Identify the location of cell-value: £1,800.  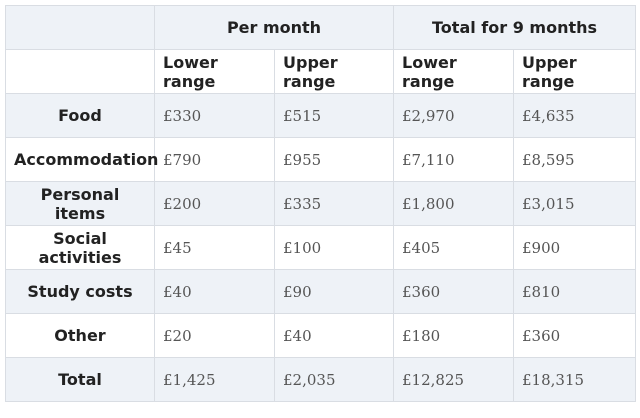
(454, 203).